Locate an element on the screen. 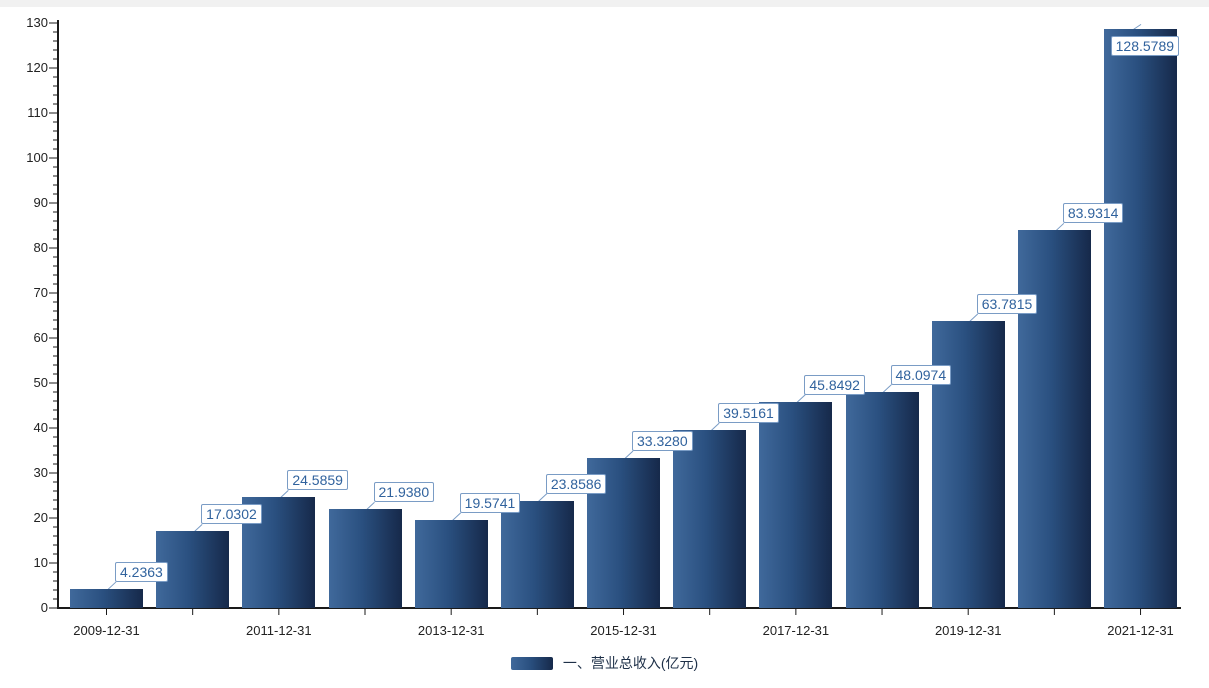 The height and width of the screenshot is (688, 1209). x-axis-label-2011-12-31: 2011-12-31 is located at coordinates (279, 630).